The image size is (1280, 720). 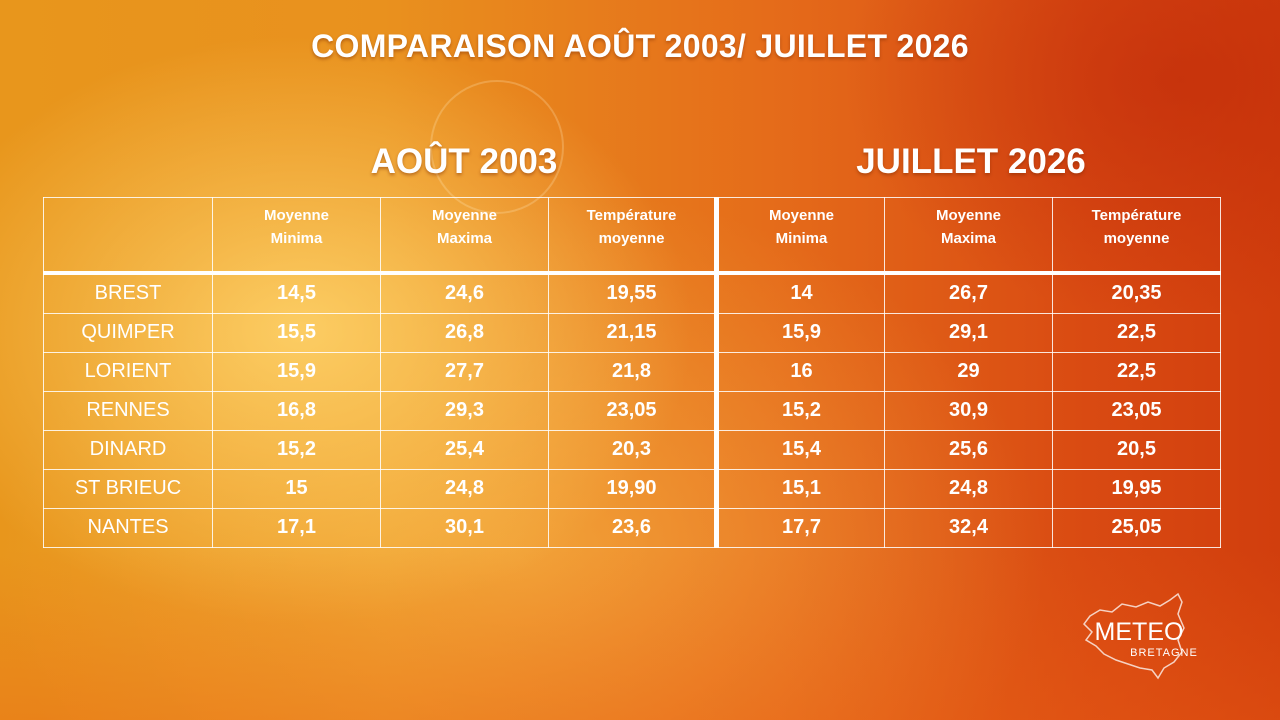 I want to click on table-row: NANTES 17,1 30,1 23,6 17,7 32,4 25,05, so click(x=632, y=527).